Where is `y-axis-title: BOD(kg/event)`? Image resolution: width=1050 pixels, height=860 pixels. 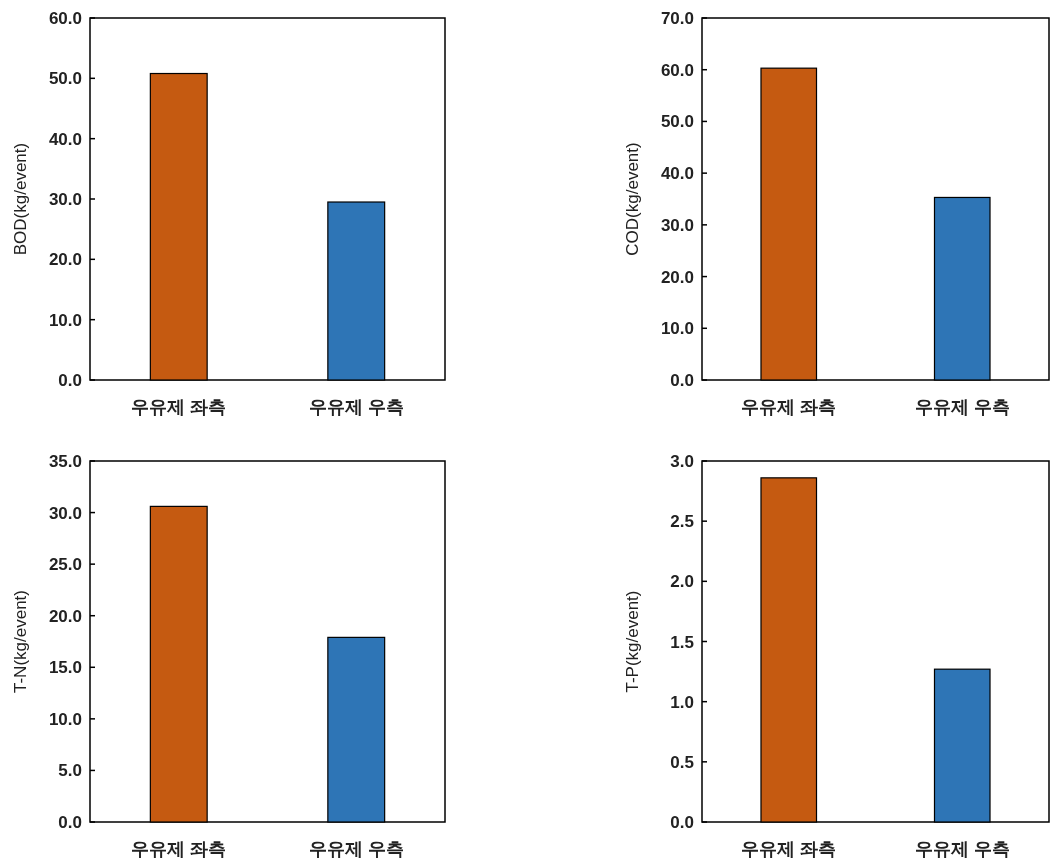 y-axis-title: BOD(kg/event) is located at coordinates (20, 199).